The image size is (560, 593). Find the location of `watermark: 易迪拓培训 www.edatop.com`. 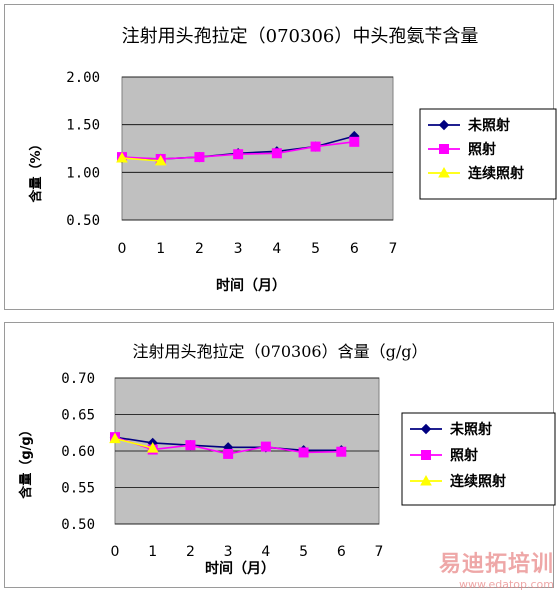

watermark: 易迪拓培训 www.edatop.com is located at coordinates (496, 568).